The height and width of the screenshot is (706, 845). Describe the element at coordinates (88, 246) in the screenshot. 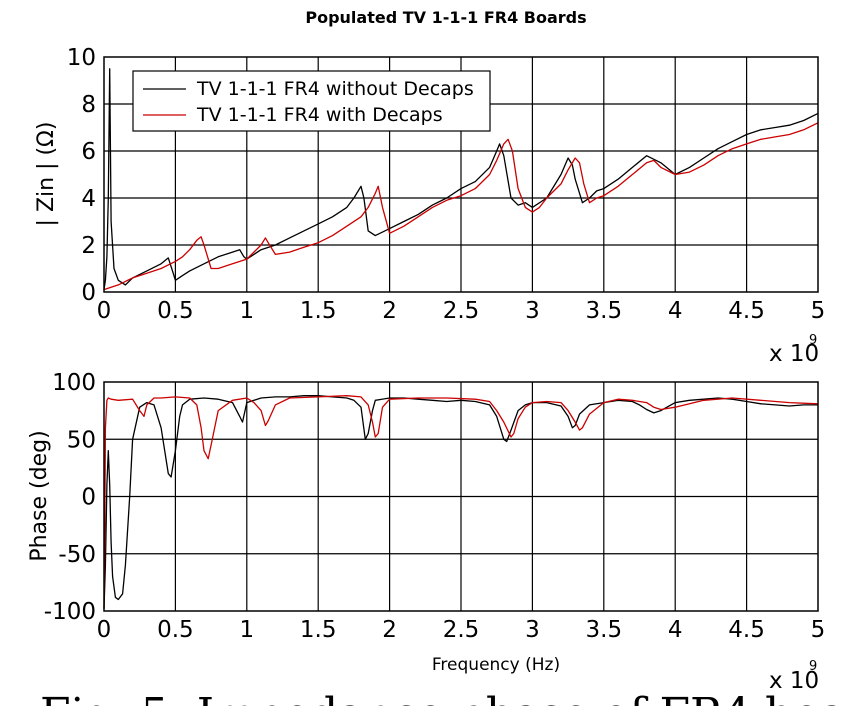

I see `y-tick-label: 2` at that location.